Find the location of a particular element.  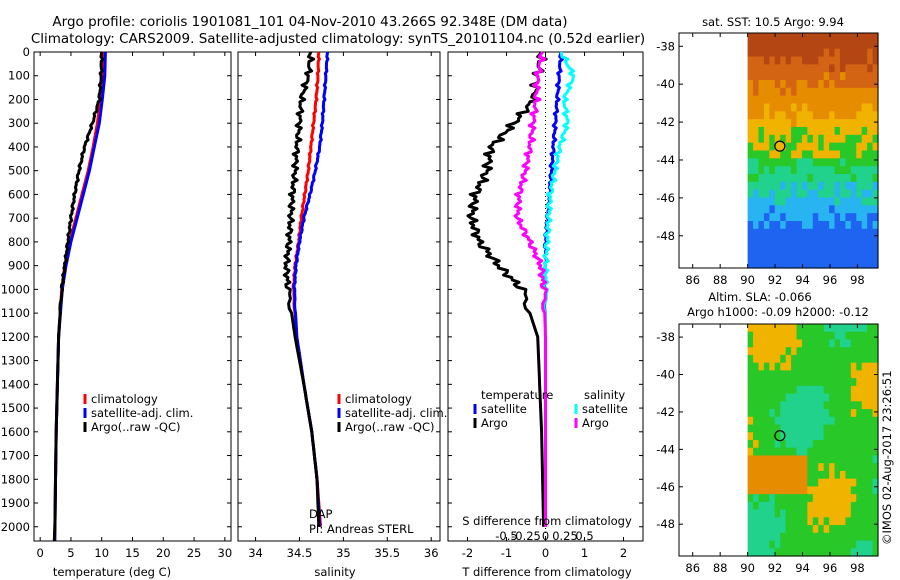

temperature-xtick-label: 0 is located at coordinates (39, 553).